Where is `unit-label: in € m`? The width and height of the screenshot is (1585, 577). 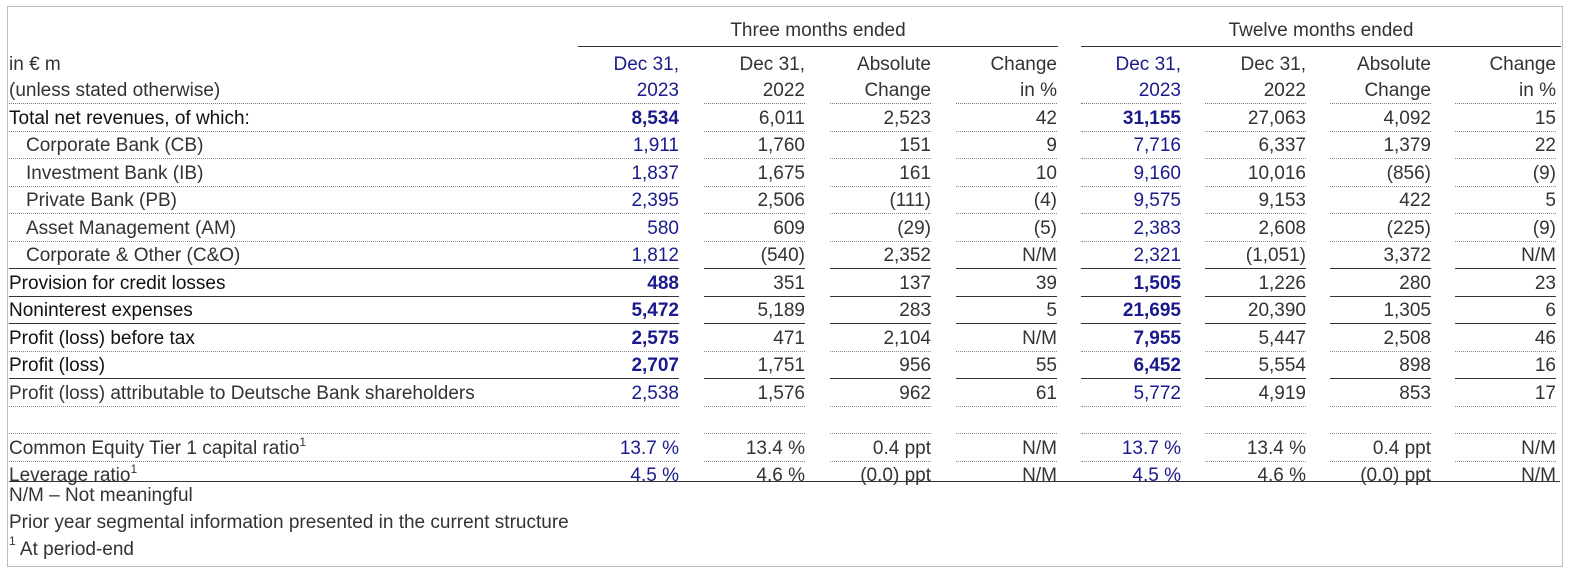
unit-label: in € m is located at coordinates (35, 64).